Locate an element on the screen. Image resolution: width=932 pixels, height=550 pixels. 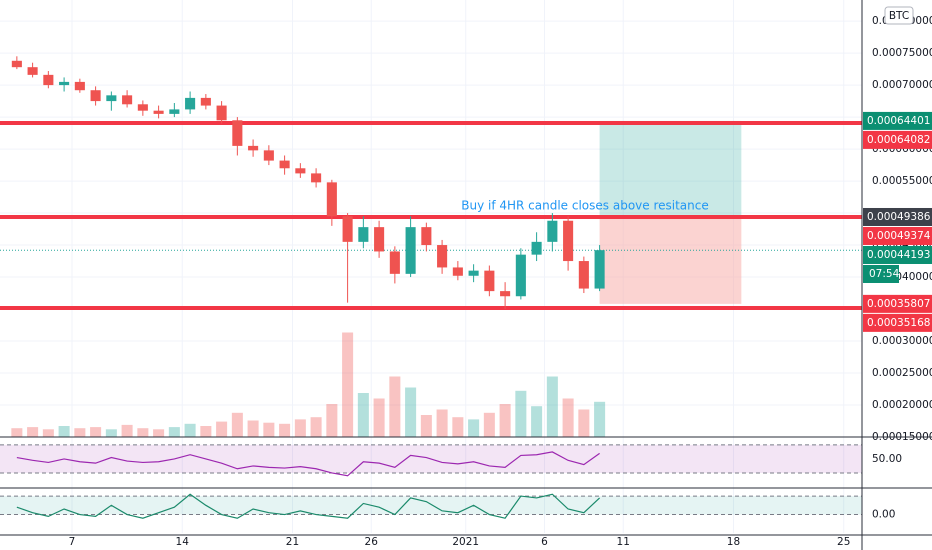
price-badge-label: 0.00049374 is located at coordinates (899, 236).